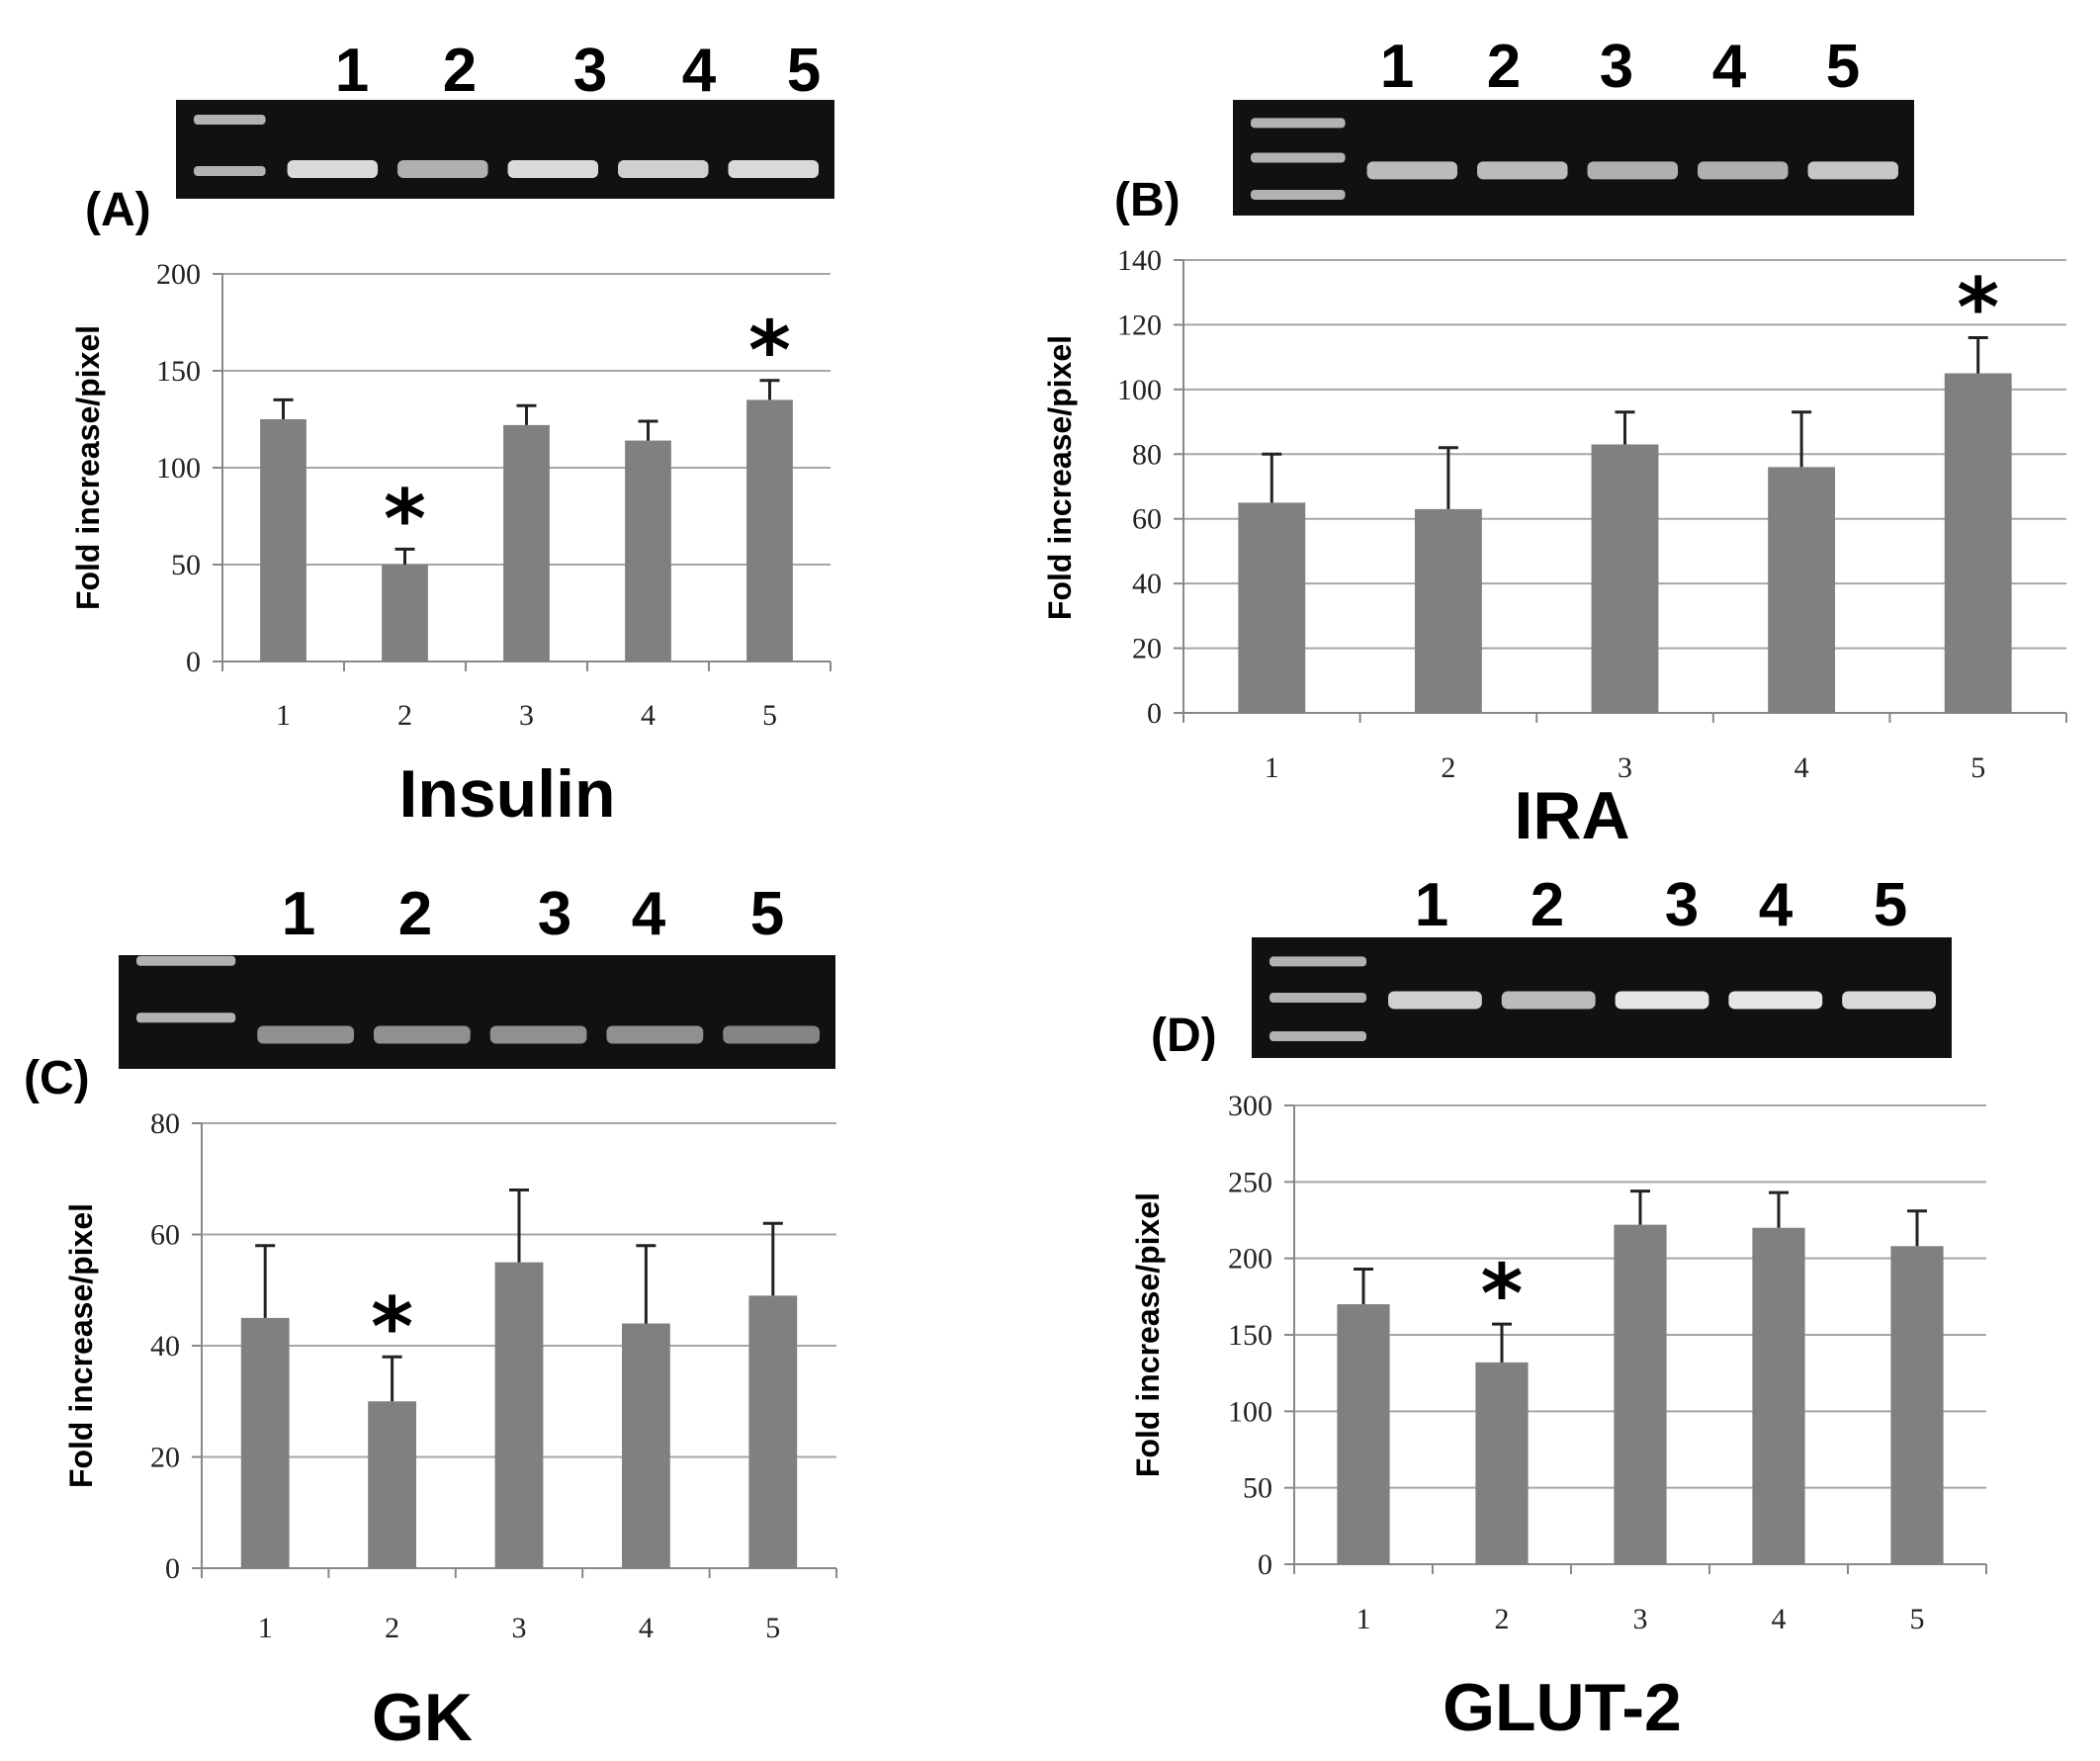  What do you see at coordinates (57, 1078) in the screenshot?
I see `panel-letter: (C)` at bounding box center [57, 1078].